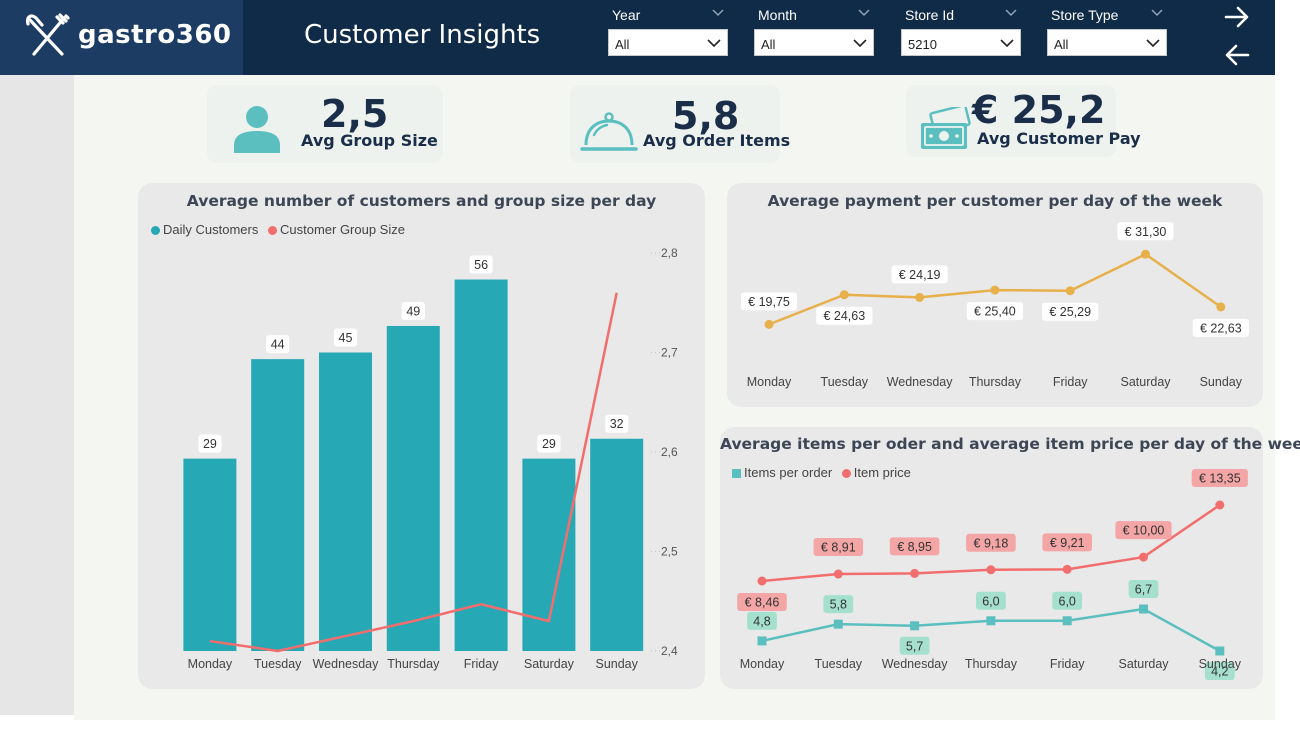 The width and height of the screenshot is (1300, 729). Describe the element at coordinates (278, 505) in the screenshot. I see `bar-tuesday` at that location.